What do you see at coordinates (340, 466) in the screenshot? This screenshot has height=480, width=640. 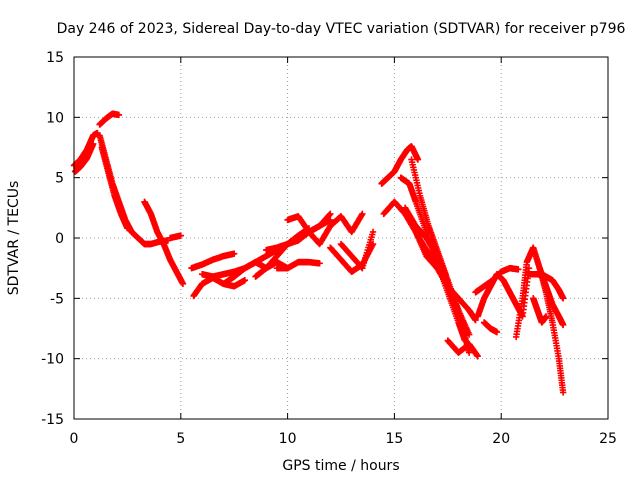 I see `x-axis-label: GPS time / hours` at bounding box center [340, 466].